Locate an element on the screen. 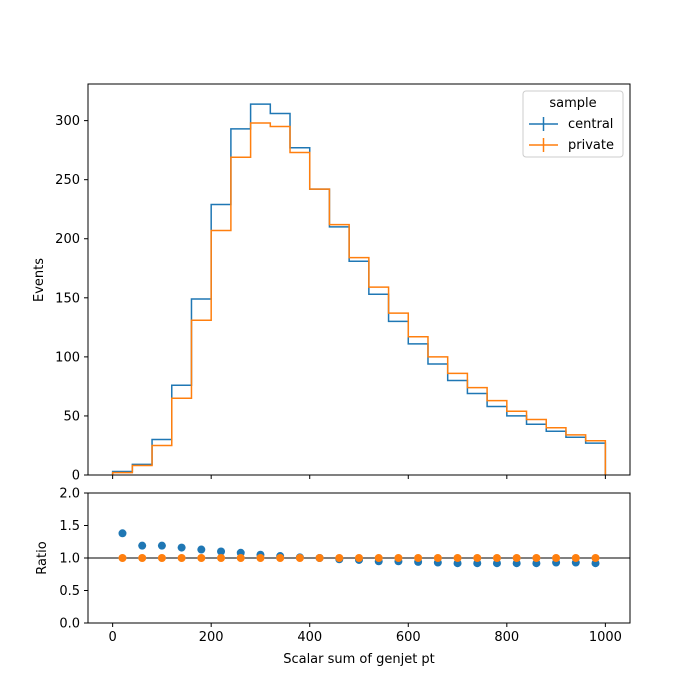 Image resolution: width=700 pixels, height=700 pixels. ratio-y-axis-label: Ratio is located at coordinates (42, 557).